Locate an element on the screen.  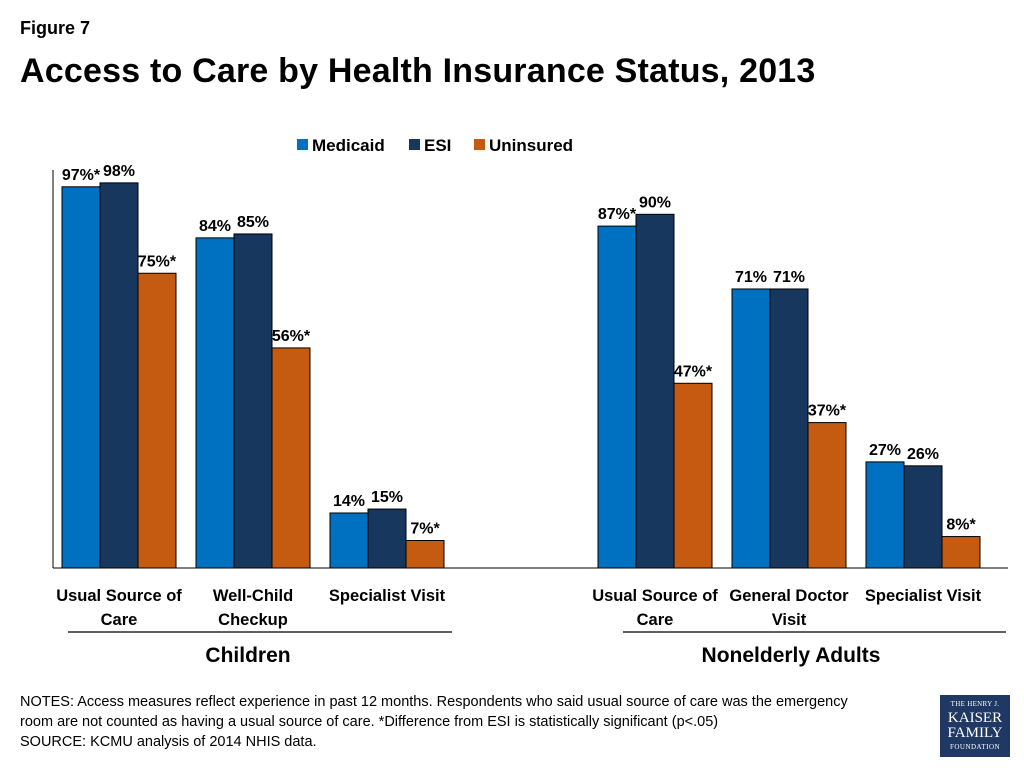
data-label-0-0-0: 97%* is located at coordinates (81, 175).